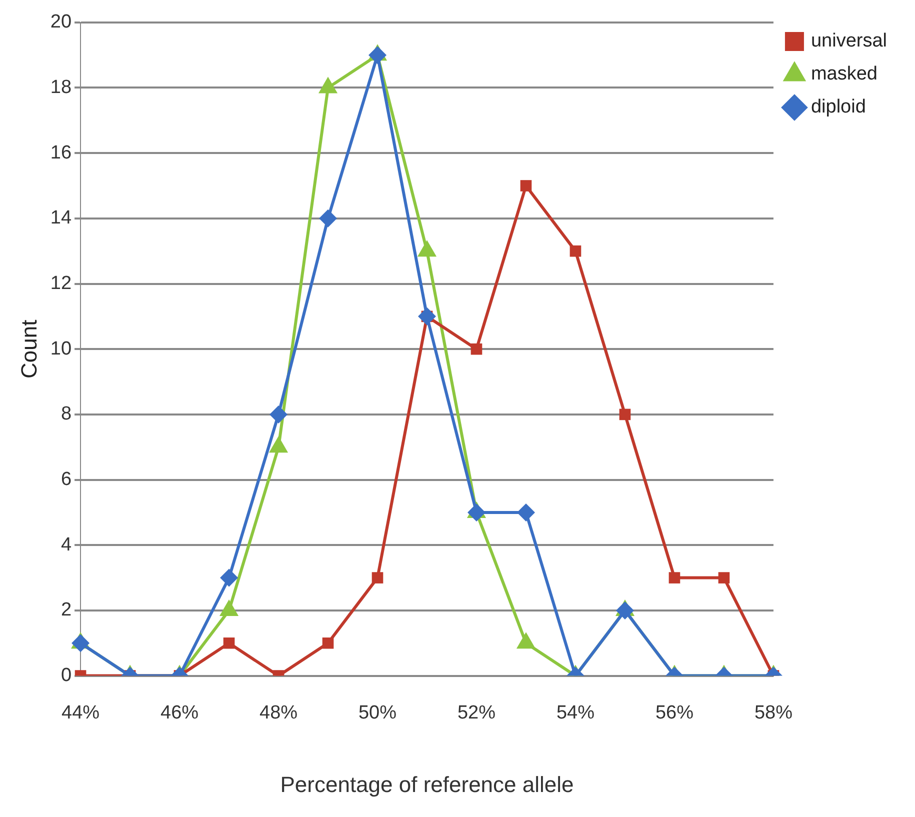  Describe the element at coordinates (575, 713) in the screenshot. I see `x-tick-label: 54%` at that location.